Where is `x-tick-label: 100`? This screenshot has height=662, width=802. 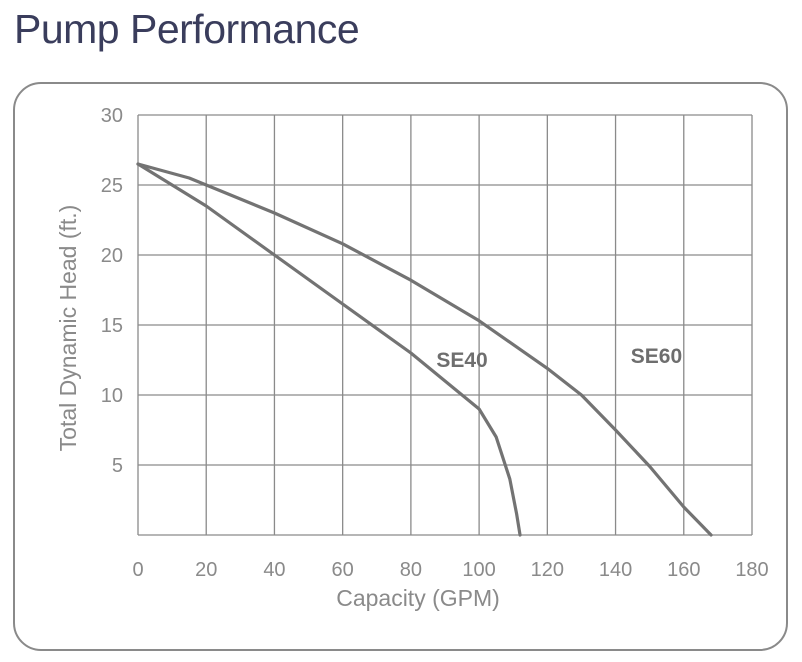 x-tick-label: 100 is located at coordinates (478, 570).